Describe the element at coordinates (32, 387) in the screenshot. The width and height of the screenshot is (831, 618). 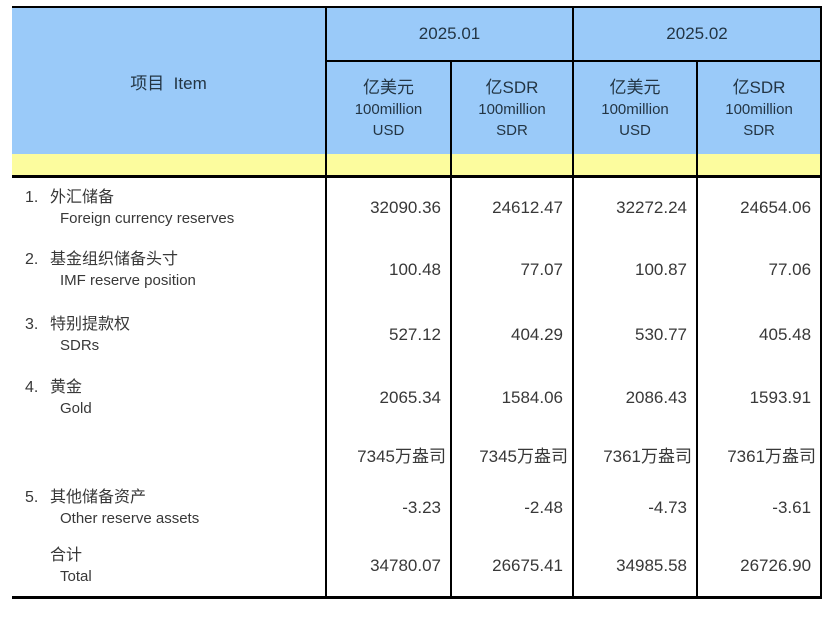
I see `item-number: 4.` at that location.